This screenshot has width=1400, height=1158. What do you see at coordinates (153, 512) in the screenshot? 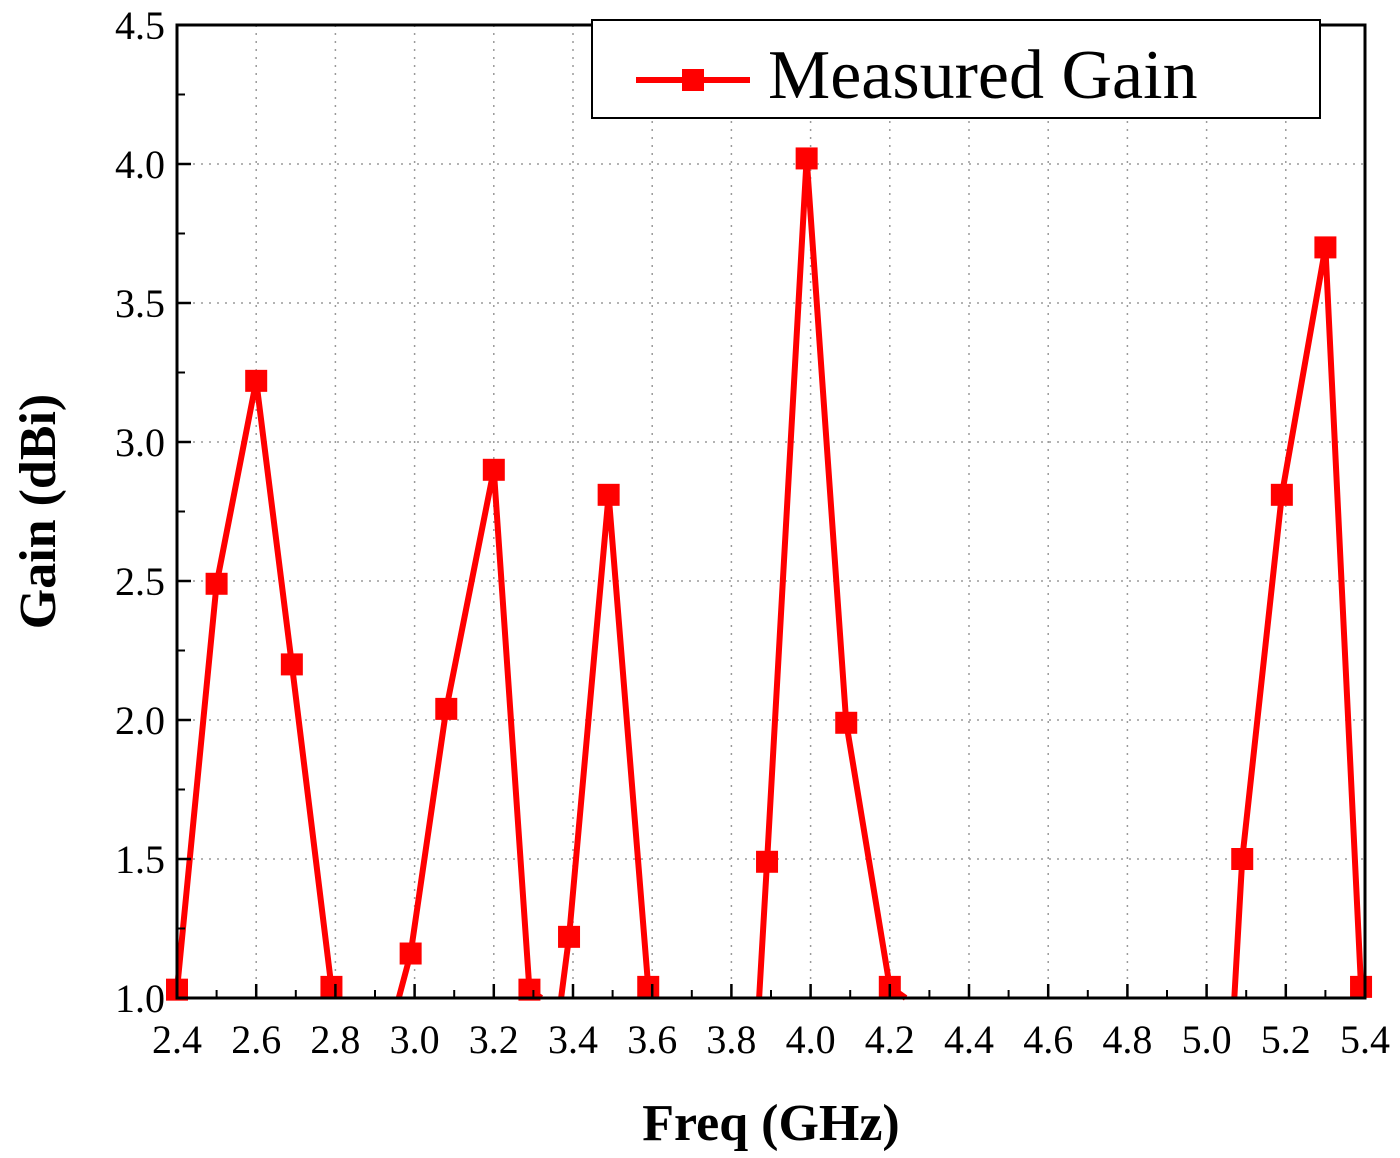
I see `y-axis-ticks: 1.0 1.5 2.0 2.5 3.0 3.5 4.0 4.5` at bounding box center [153, 512].